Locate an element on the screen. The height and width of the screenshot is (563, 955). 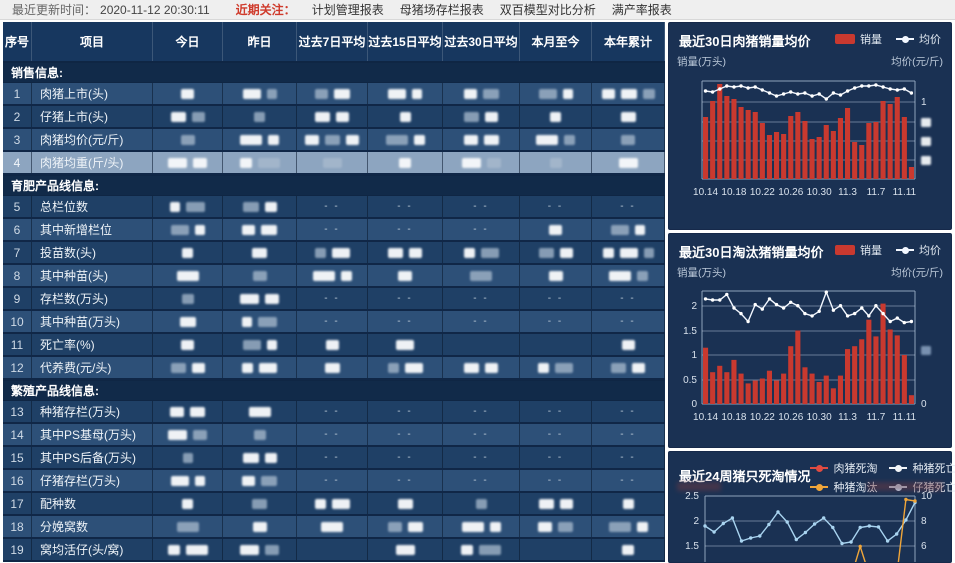
pig-sales-chart-svg: 10.14 10.18 10.22 10.26 10.30 11.3 11.7 11.11 1 is located at coordinates (812, 139).